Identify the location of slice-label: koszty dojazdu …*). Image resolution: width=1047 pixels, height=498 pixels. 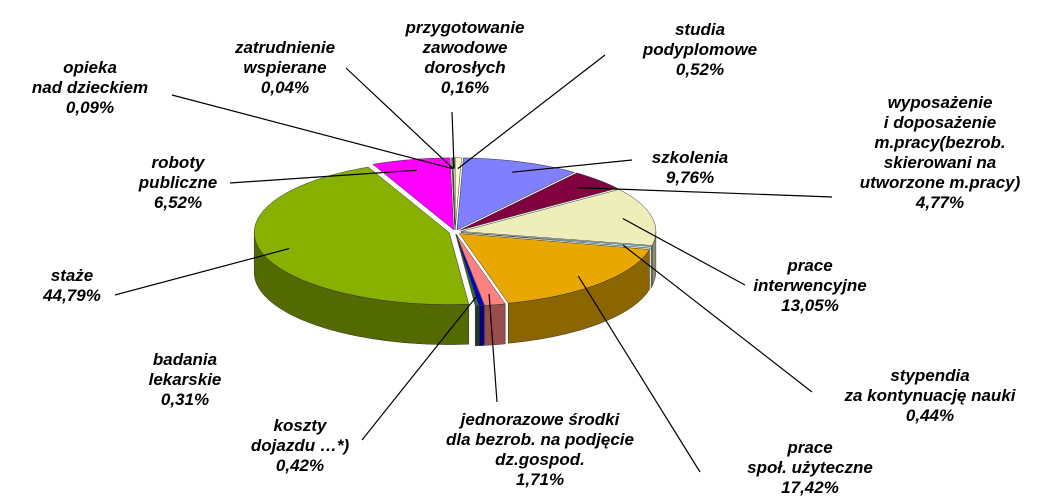
(300, 435).